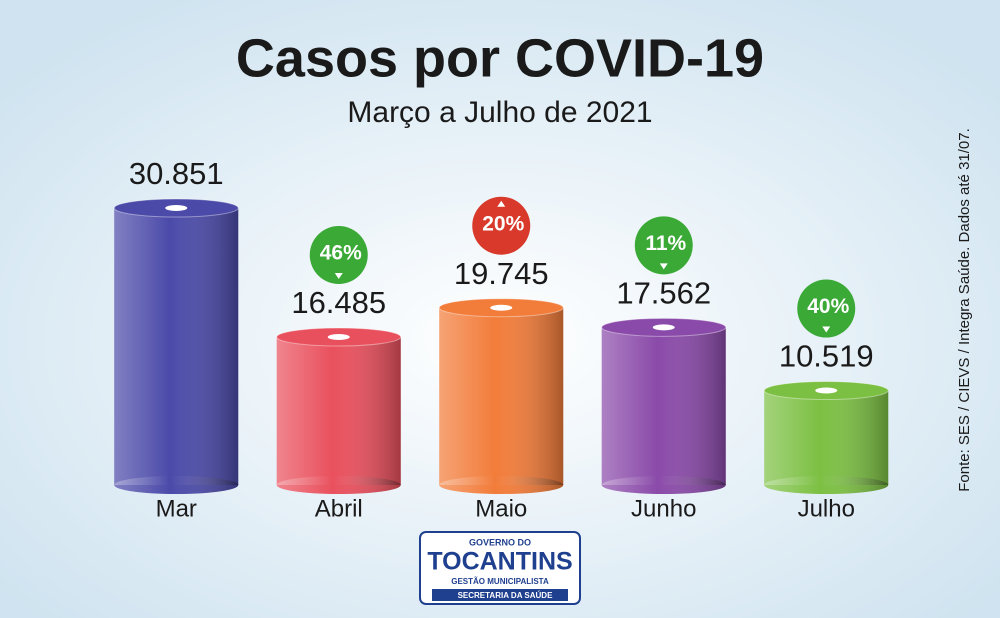 This screenshot has width=1000, height=618. I want to click on logo-name: TOCANTINS, so click(499, 562).